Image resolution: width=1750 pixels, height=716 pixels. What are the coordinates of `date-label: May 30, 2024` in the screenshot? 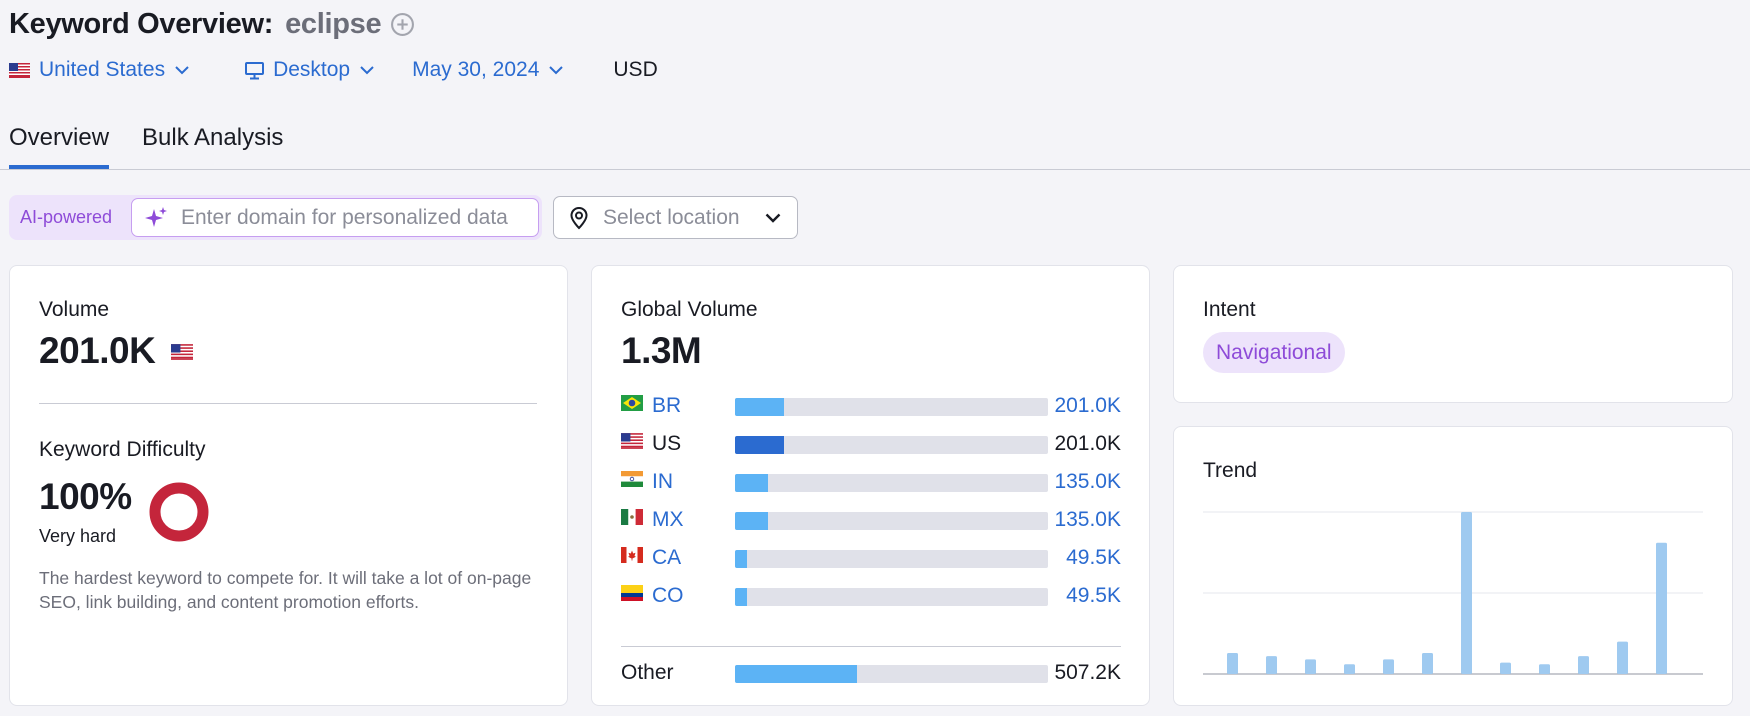 It's located at (476, 69).